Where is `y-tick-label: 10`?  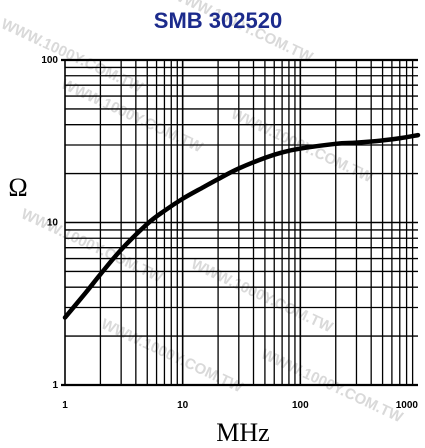 y-tick-label: 10 is located at coordinates (53, 223).